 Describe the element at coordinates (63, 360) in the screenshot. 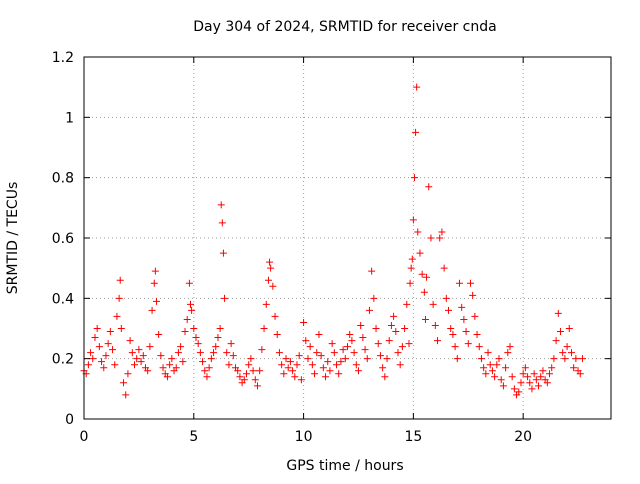

I see `y-tick-label-1: 0.2` at that location.